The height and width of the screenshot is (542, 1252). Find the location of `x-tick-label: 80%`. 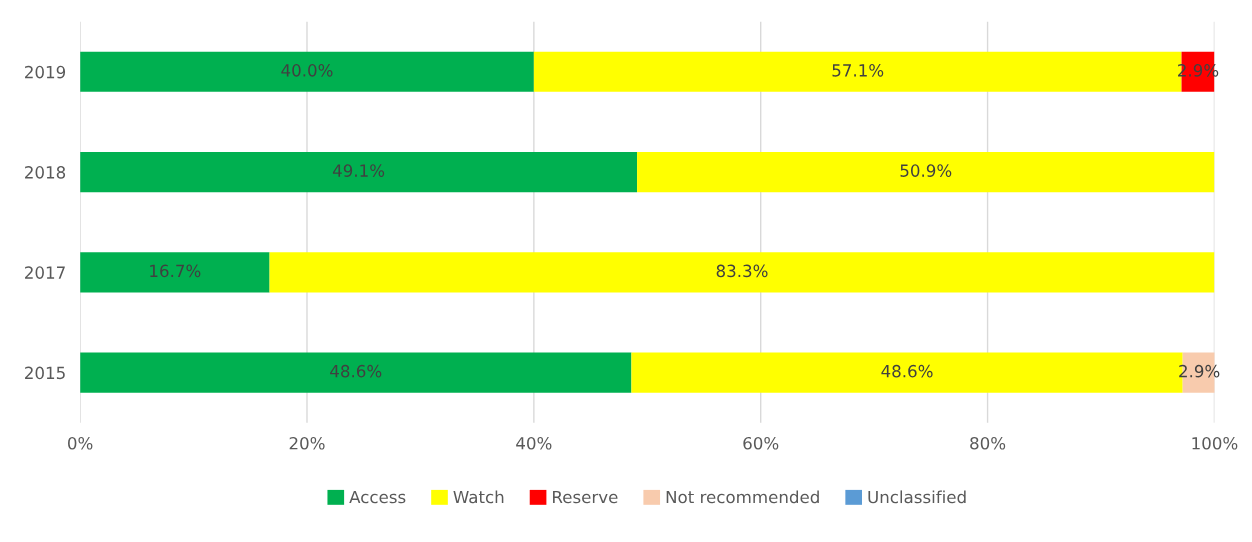

x-tick-label: 80% is located at coordinates (988, 443).